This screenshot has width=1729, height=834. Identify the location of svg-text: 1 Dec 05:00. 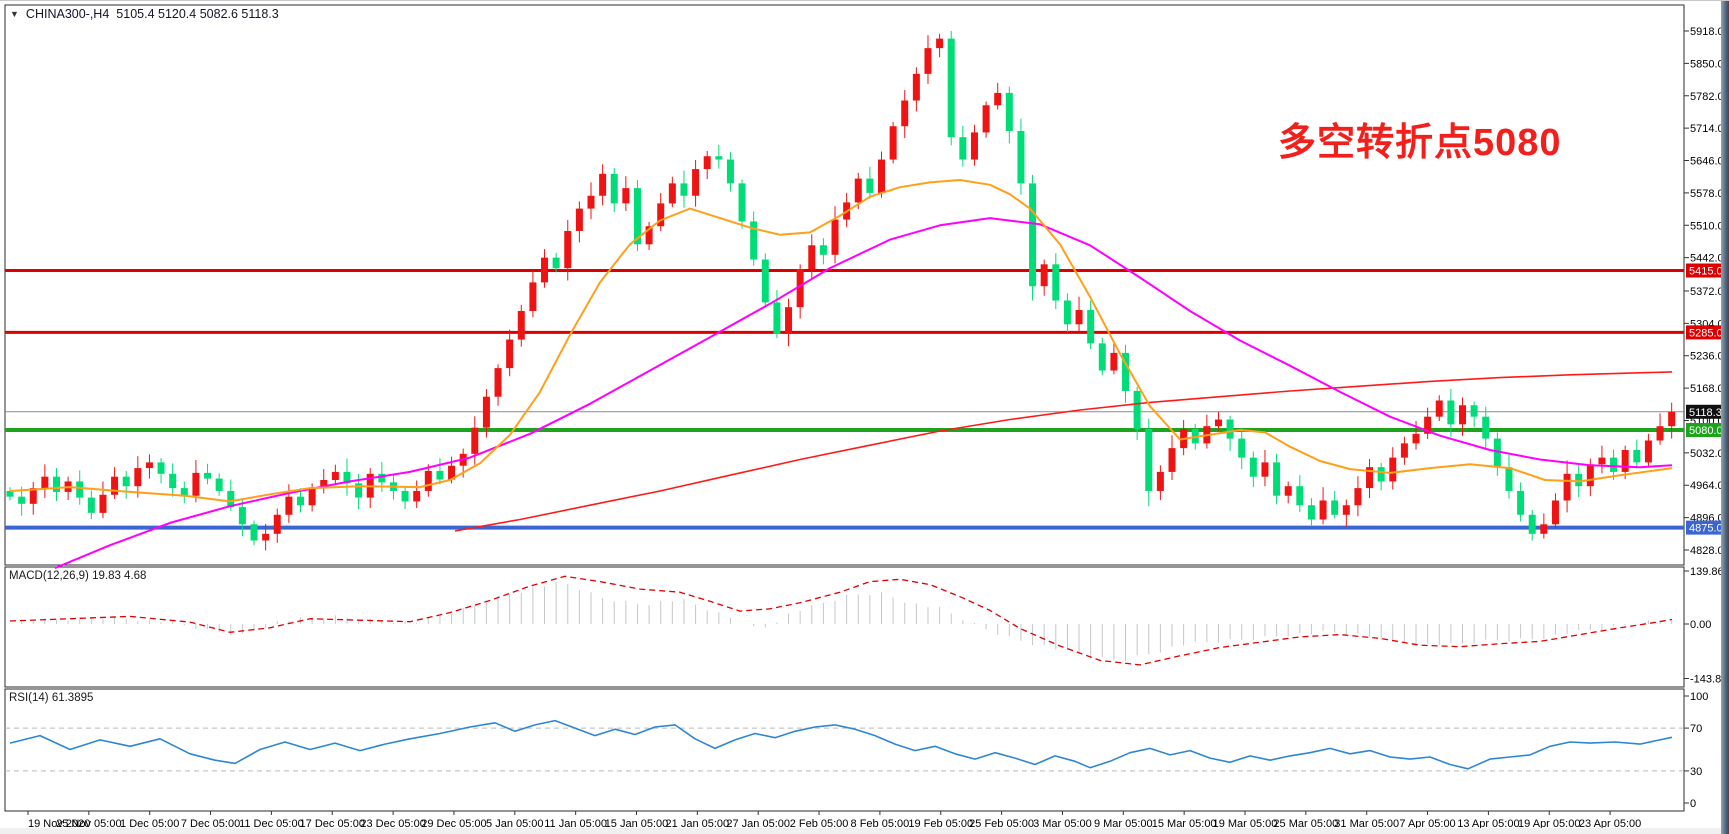
(149, 824).